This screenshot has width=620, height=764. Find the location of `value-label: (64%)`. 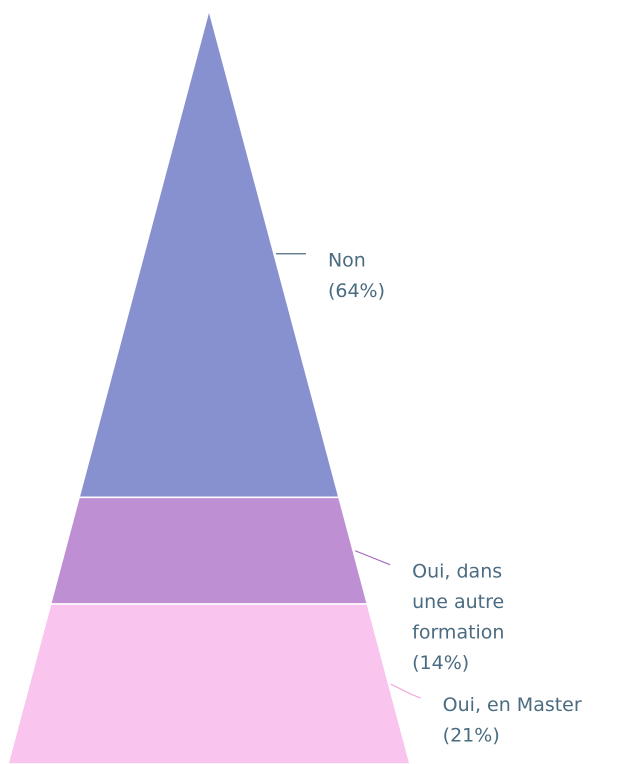

value-label: (64%) is located at coordinates (356, 291).